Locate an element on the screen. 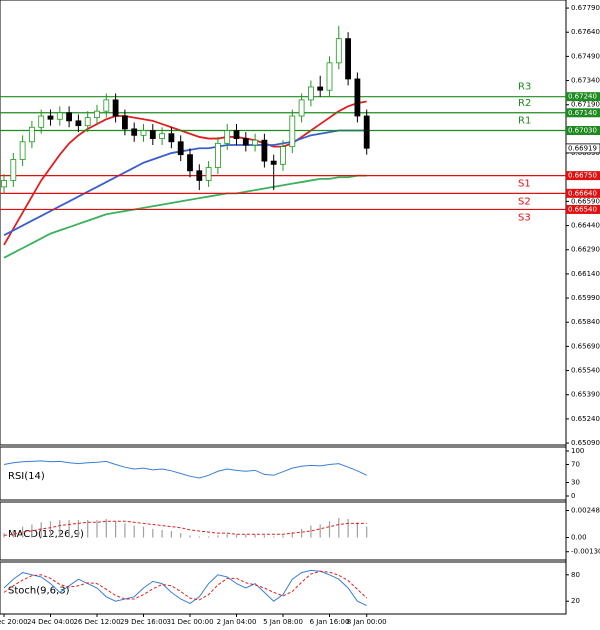 The image size is (600, 630). x-tick-label: 26 Dec 12:00 is located at coordinates (96, 622).